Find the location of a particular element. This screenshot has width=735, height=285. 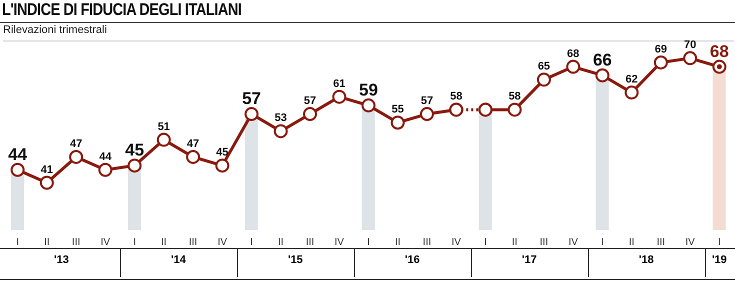

chart-subtitle: Rilevazioni trimestrali is located at coordinates (55, 30).